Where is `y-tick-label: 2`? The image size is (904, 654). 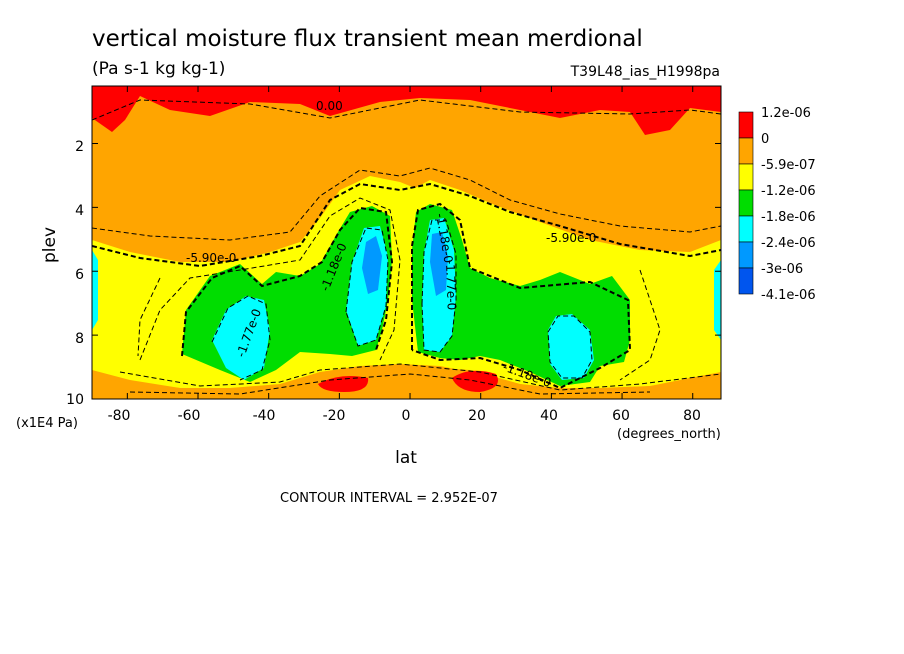 y-tick-label: 2 is located at coordinates (79, 147).